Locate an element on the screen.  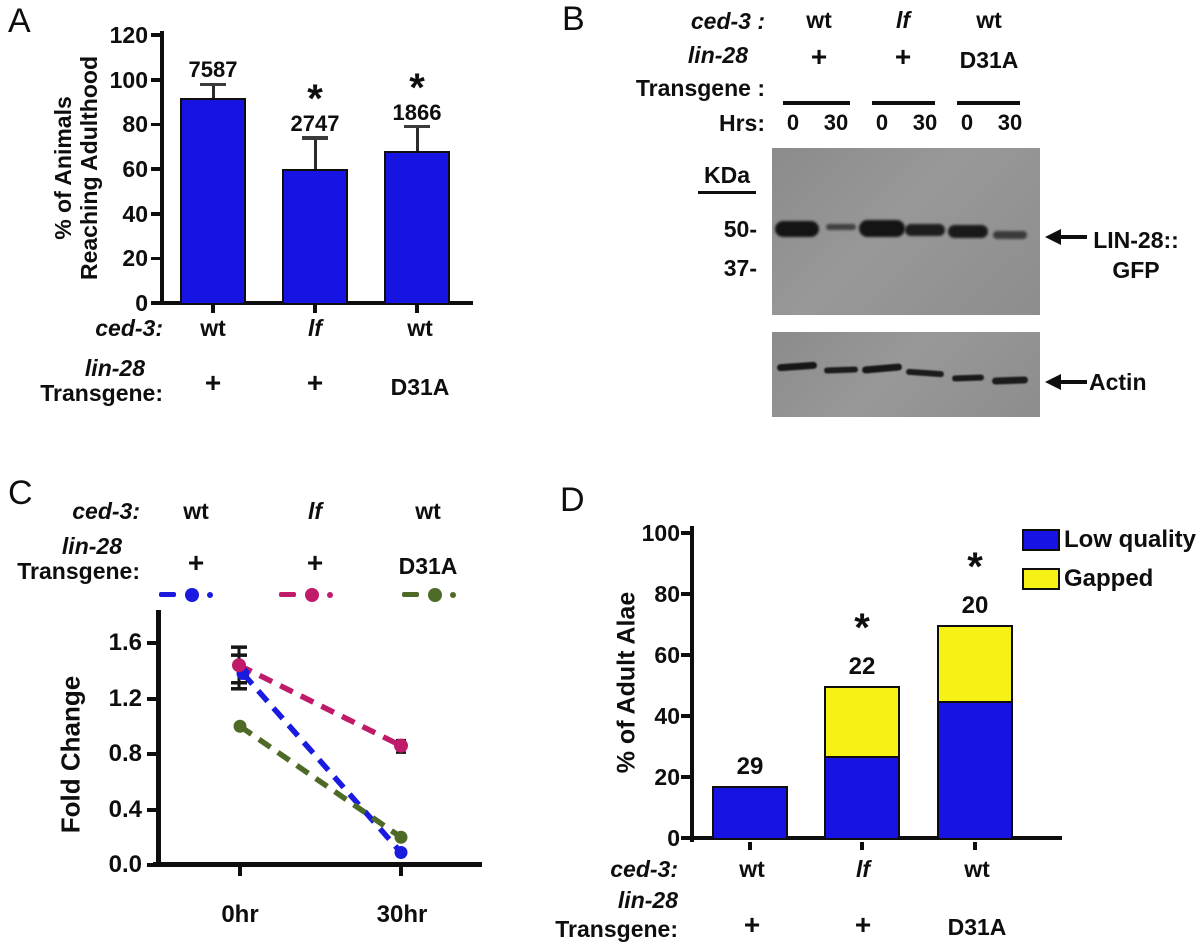
panel-a-ytick-label: 80 is located at coordinates (135, 124).